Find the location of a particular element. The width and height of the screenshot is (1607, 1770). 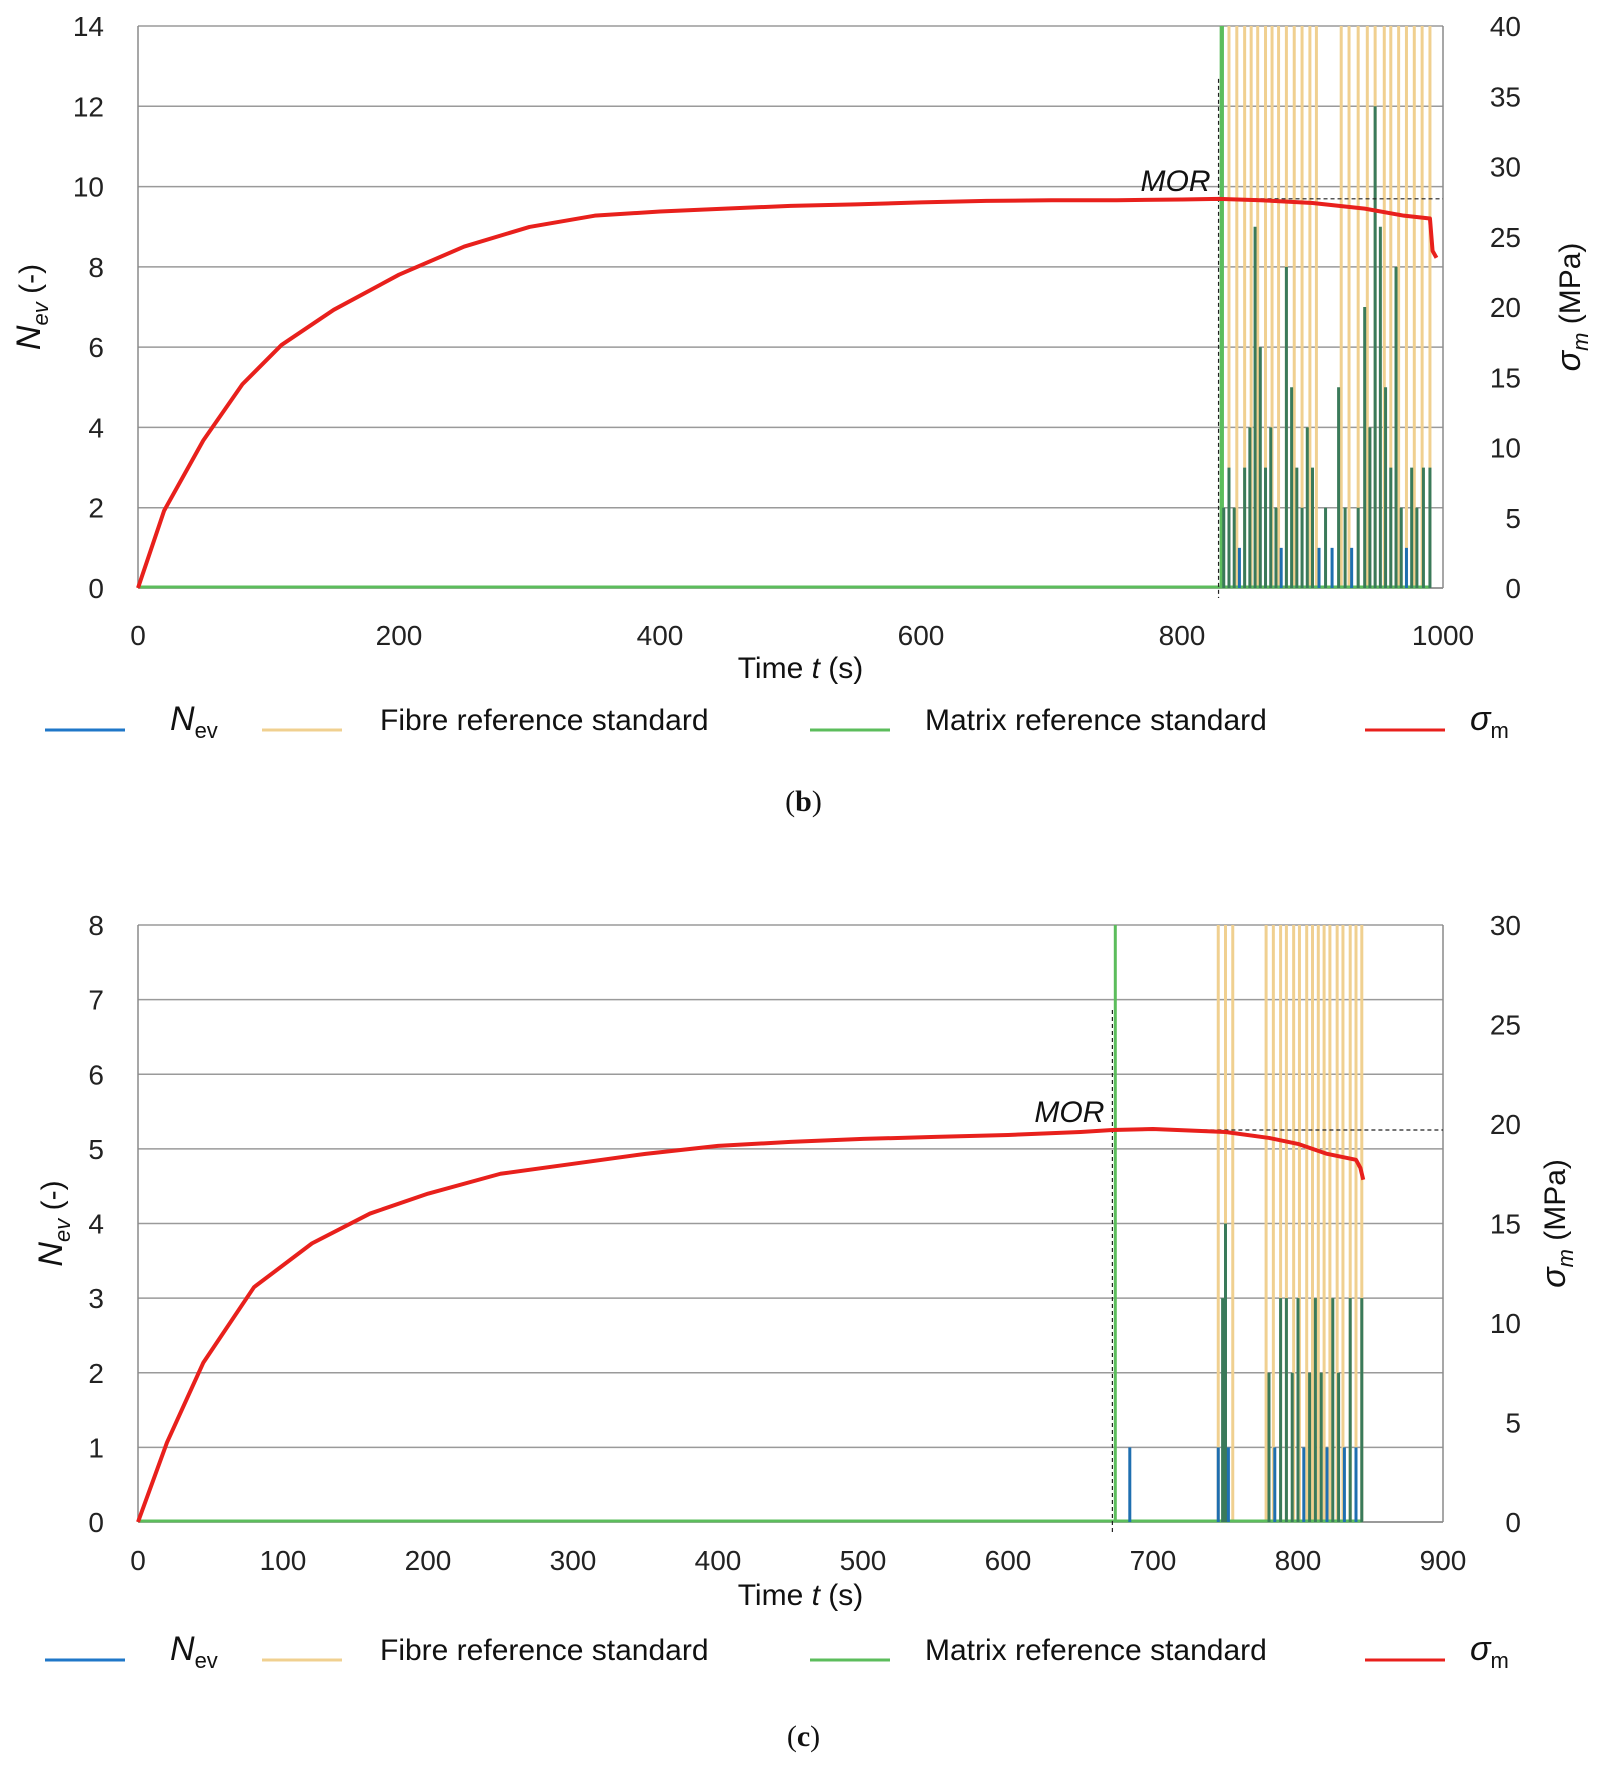

y-tick-label-6: 12 is located at coordinates (88, 106).